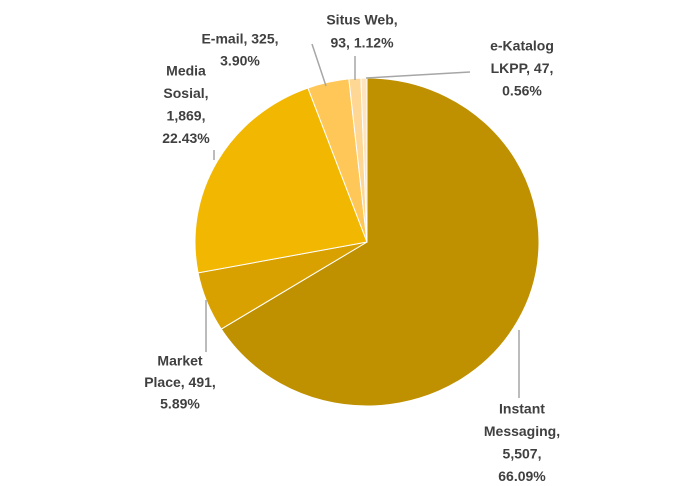 This screenshot has width=689, height=486. I want to click on data-label: Instant, so click(522, 409).